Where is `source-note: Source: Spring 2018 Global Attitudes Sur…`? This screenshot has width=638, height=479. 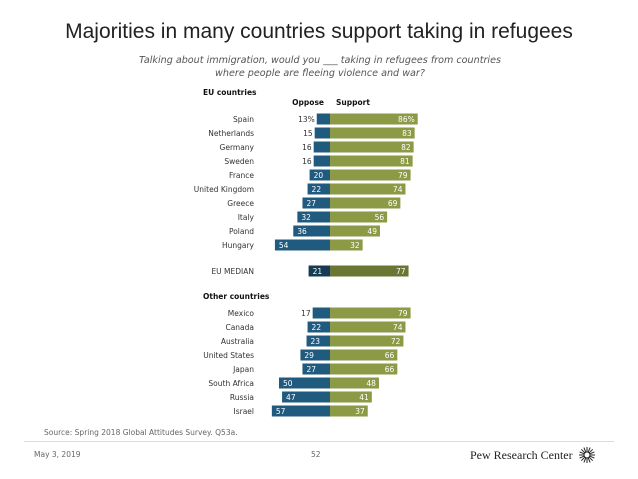 source-note: Source: Spring 2018 Global Attitudes Sur… is located at coordinates (141, 432).